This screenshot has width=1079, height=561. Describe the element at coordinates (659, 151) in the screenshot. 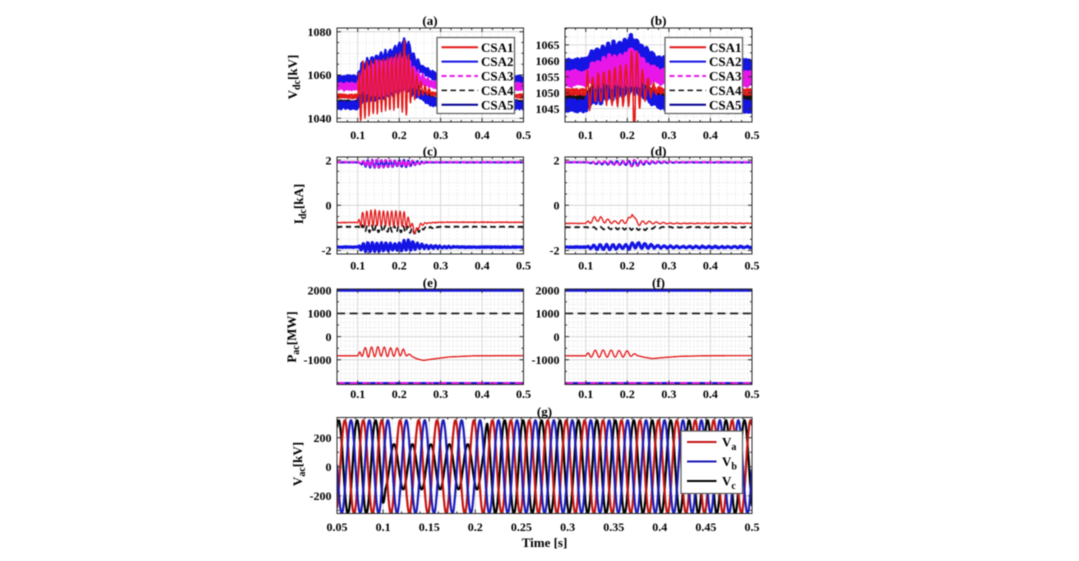

I see `svg-text: (d)` at that location.